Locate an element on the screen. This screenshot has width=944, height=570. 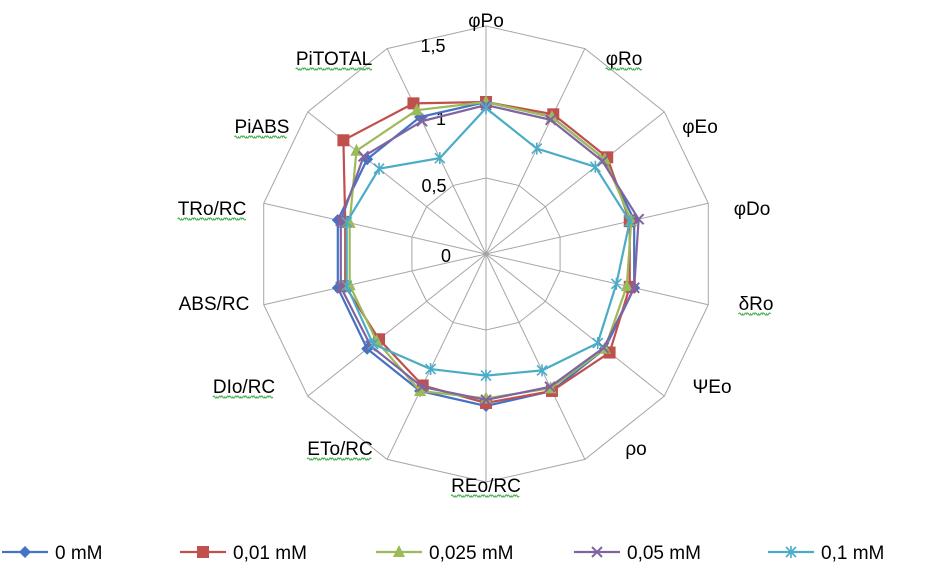
legend-item: 0,025 mM is located at coordinates (444, 553).